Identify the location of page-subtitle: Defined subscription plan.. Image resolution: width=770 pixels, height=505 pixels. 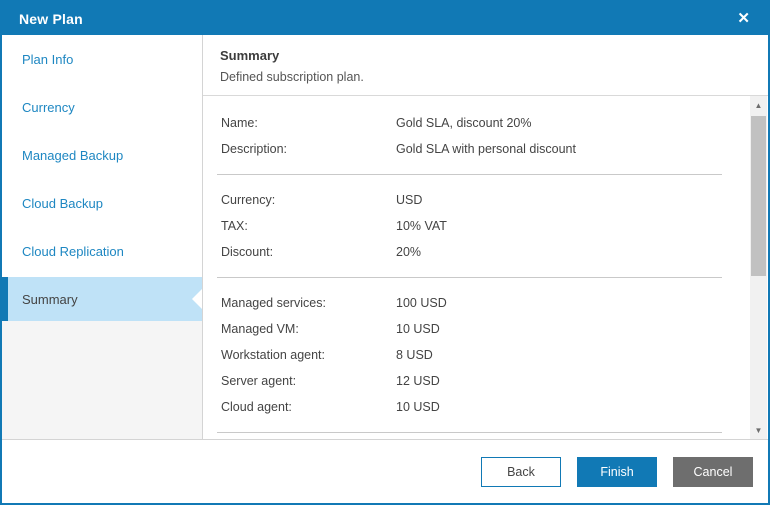
(292, 77).